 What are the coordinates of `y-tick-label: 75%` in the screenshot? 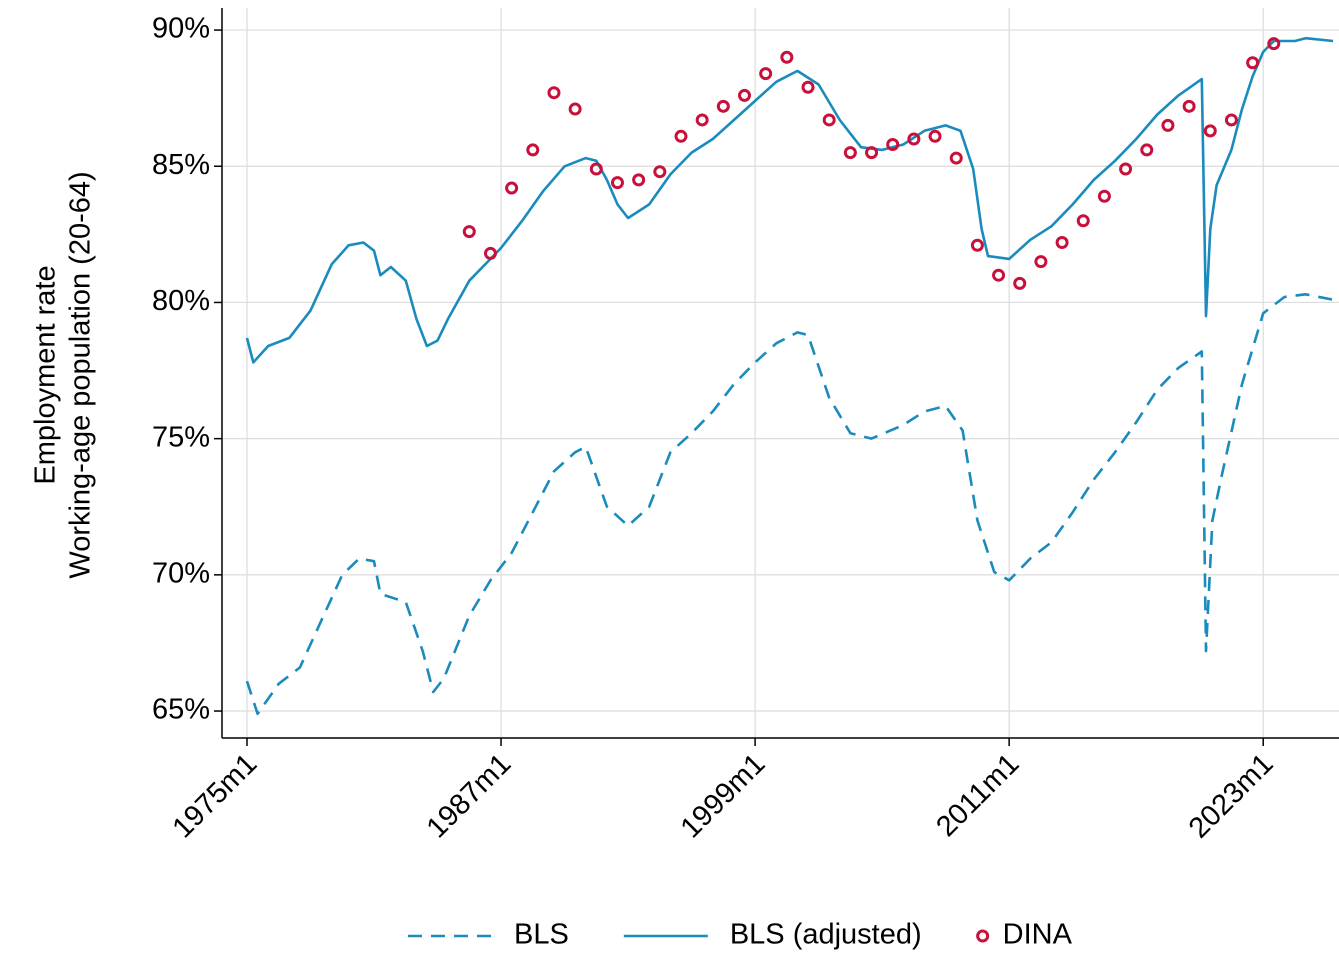 It's located at (181, 437).